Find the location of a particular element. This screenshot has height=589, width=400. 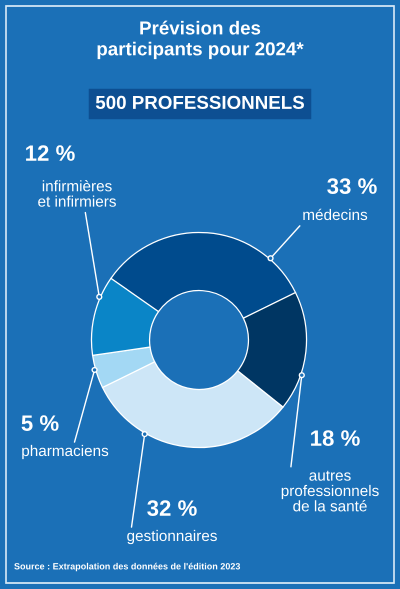

data-label: 12 % is located at coordinates (50, 153).